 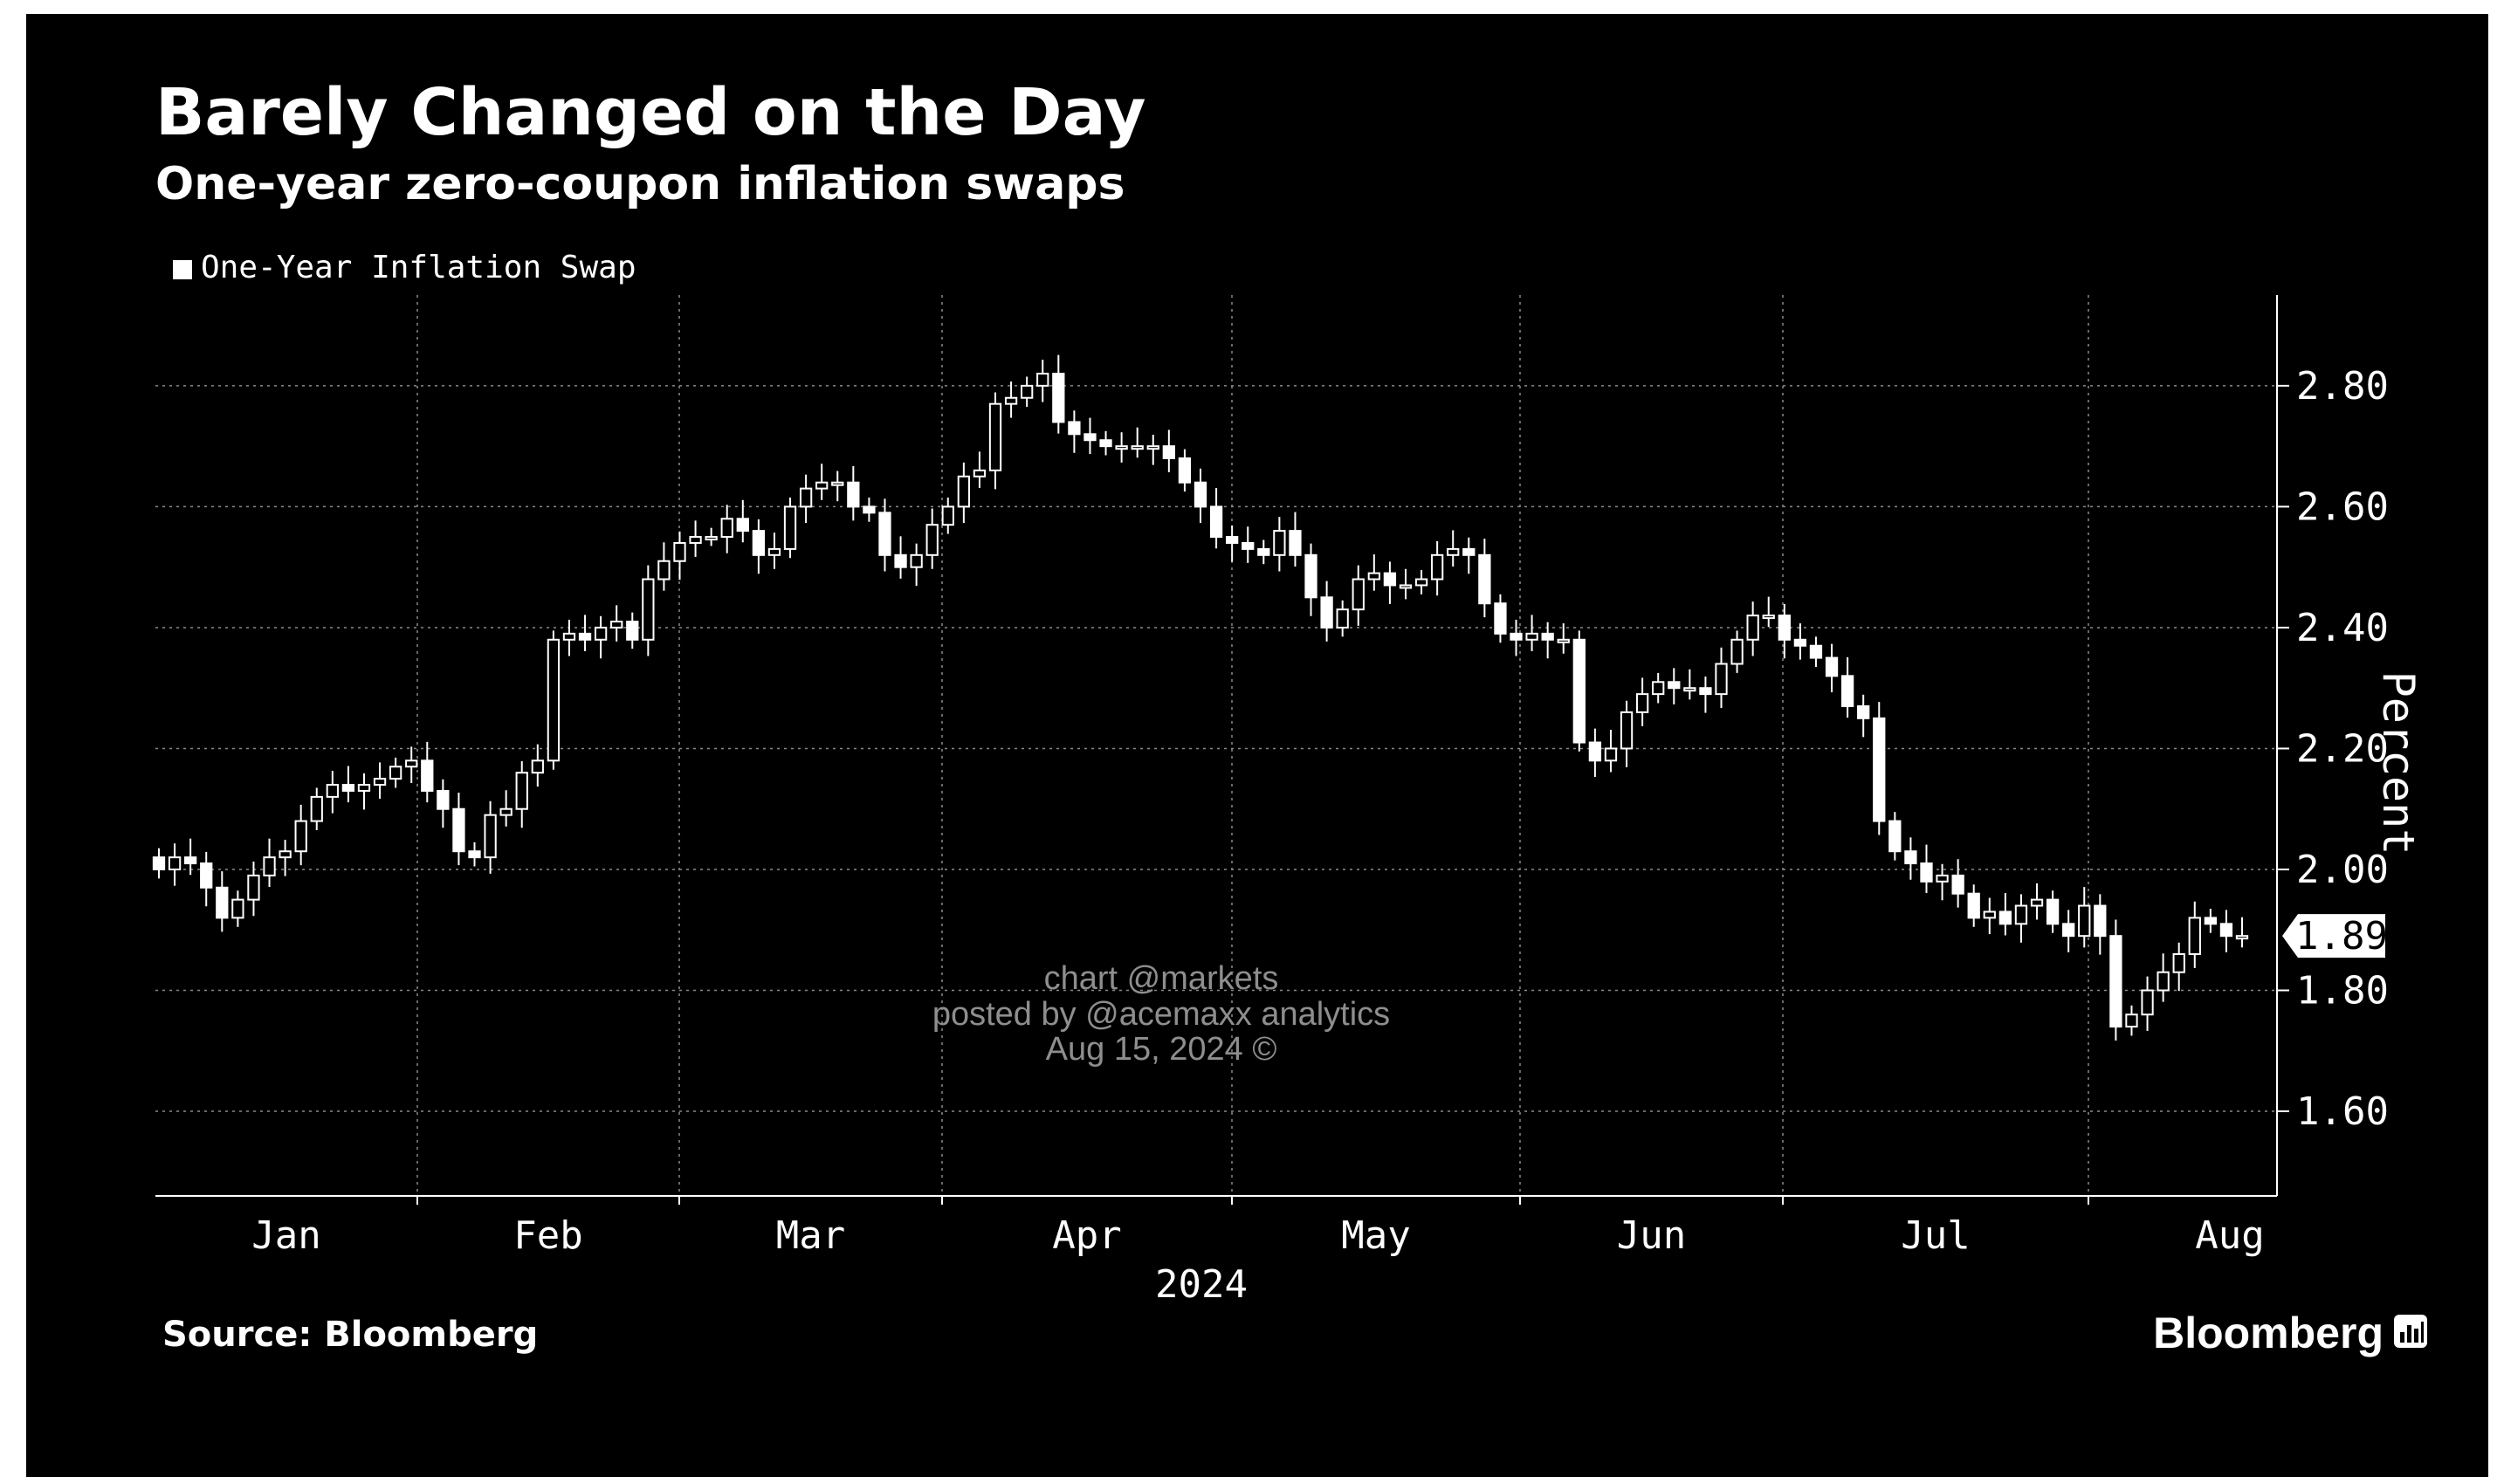 I want to click on watermark-line-2: posted by @acemaxx analytics, so click(x=1161, y=1014).